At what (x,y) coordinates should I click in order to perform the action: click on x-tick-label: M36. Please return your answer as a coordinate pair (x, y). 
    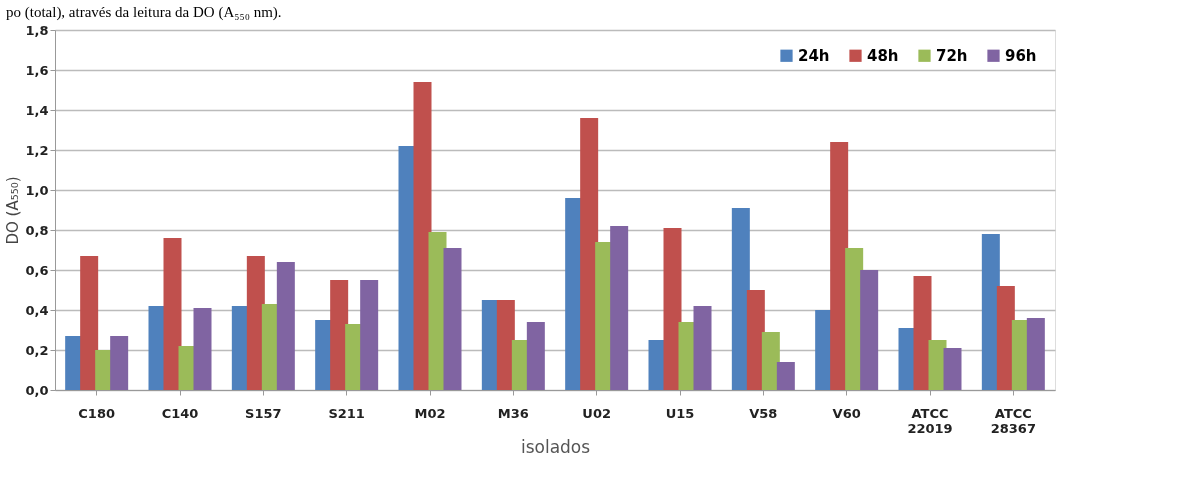
    Looking at the image, I should click on (513, 413).